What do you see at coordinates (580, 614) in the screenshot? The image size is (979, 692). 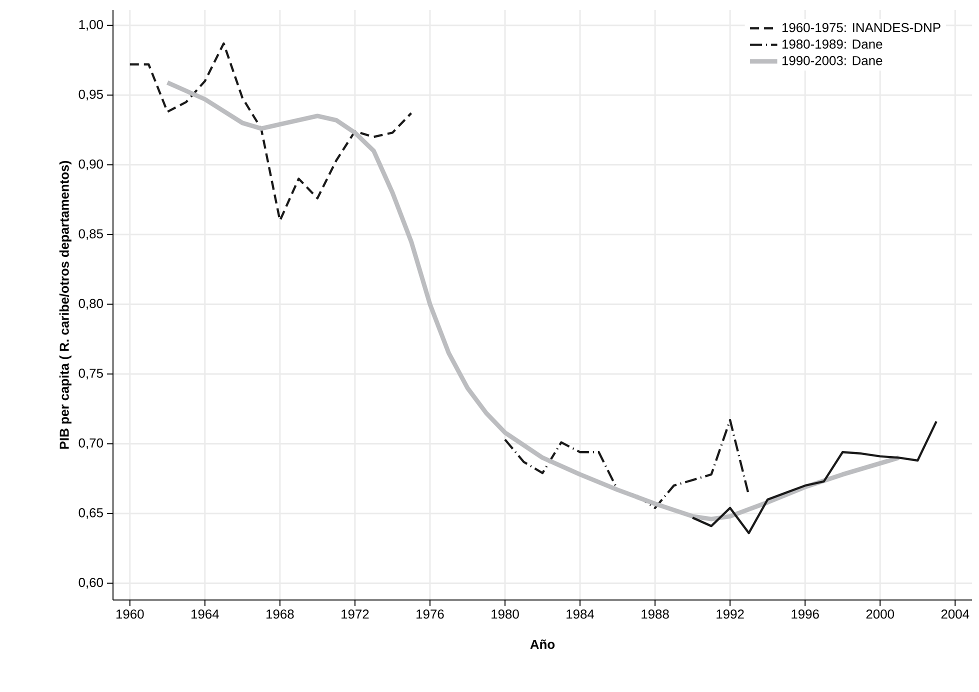 I see `x-tick-label: 1984` at bounding box center [580, 614].